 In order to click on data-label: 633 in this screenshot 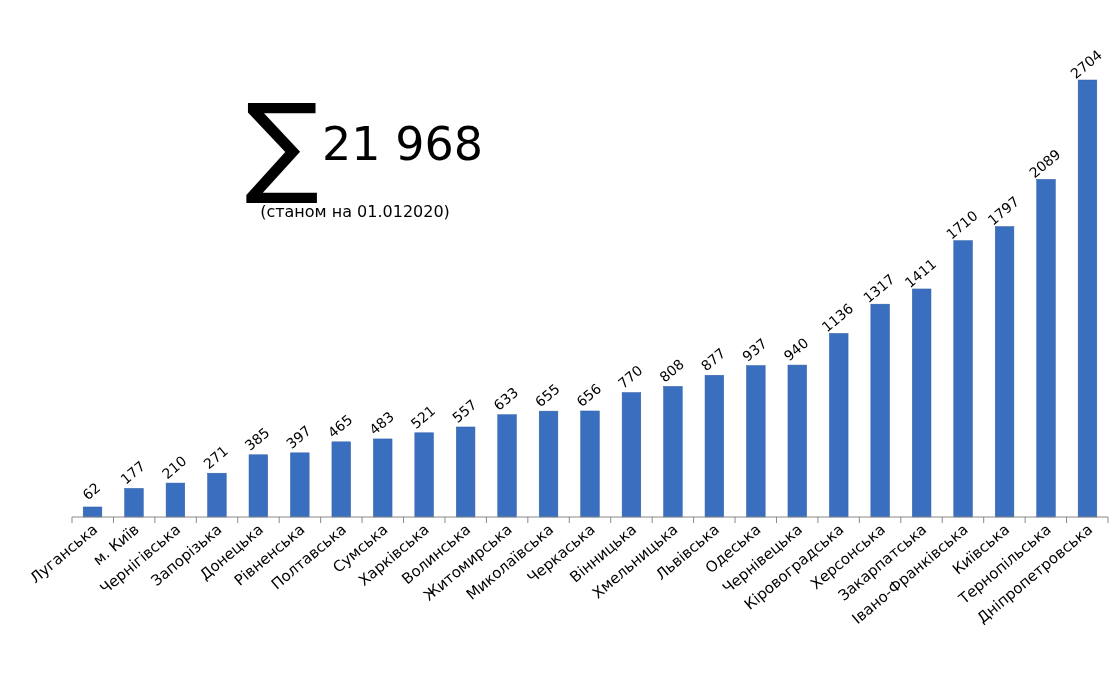, I will do `click(506, 399)`.